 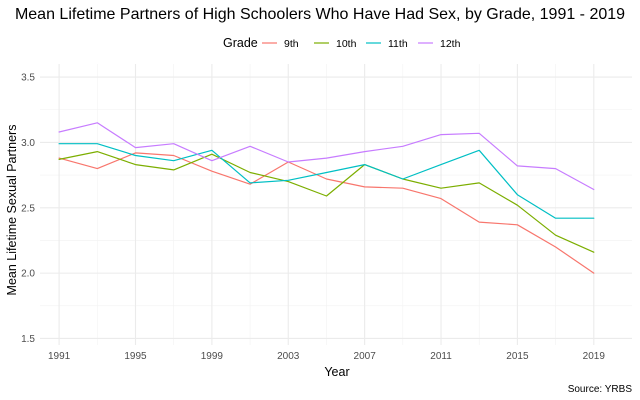 I want to click on y-tick-label: 3.0, so click(x=28, y=143).